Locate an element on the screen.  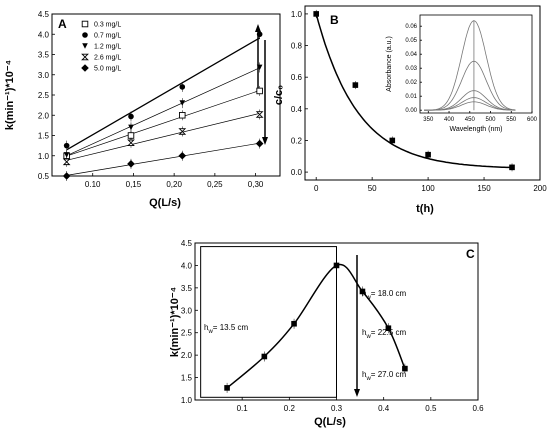
inset-ytick-label: 0.04 is located at coordinates (411, 55).